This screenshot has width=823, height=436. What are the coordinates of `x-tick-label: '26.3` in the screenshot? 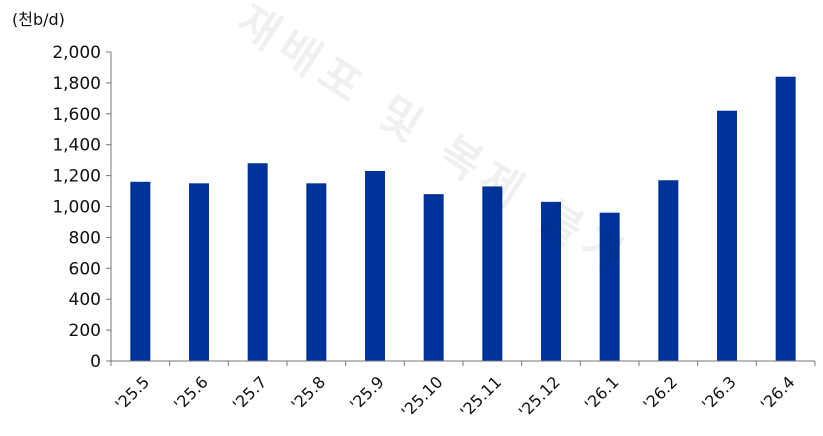 It's located at (719, 393).